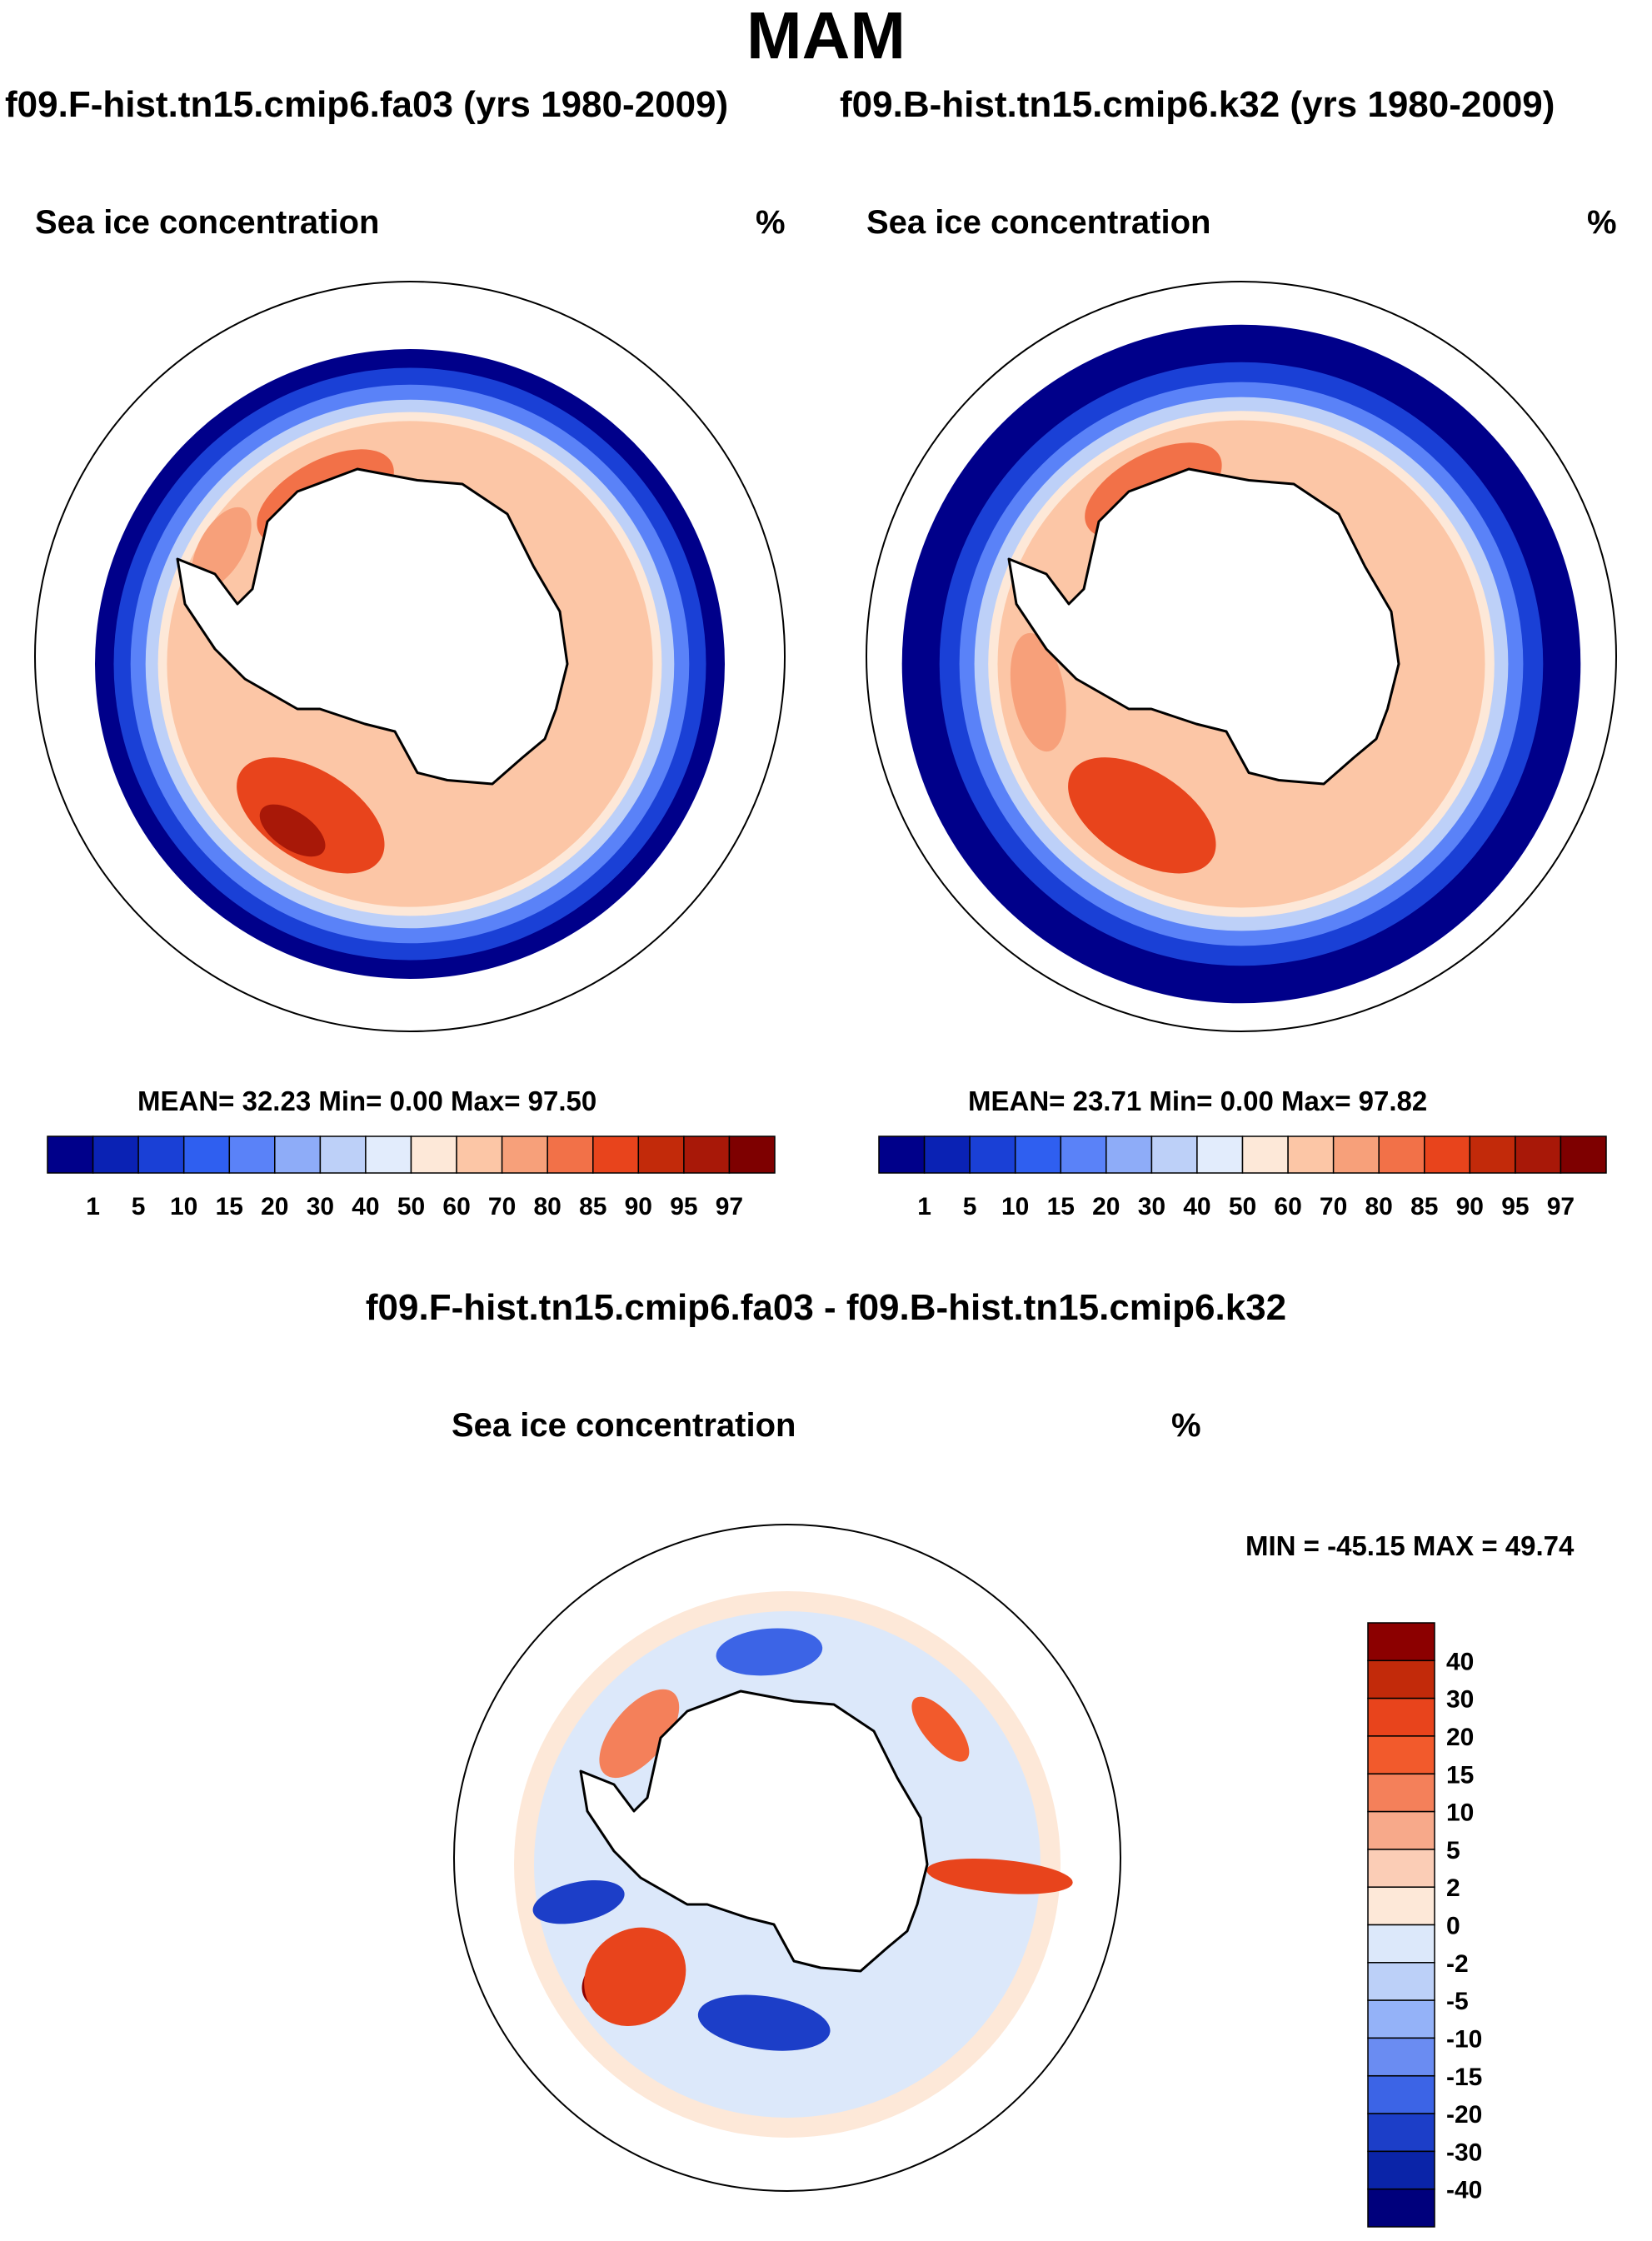  Describe the element at coordinates (1464, 2039) in the screenshot. I see `colorbar-diff-label: -10` at that location.